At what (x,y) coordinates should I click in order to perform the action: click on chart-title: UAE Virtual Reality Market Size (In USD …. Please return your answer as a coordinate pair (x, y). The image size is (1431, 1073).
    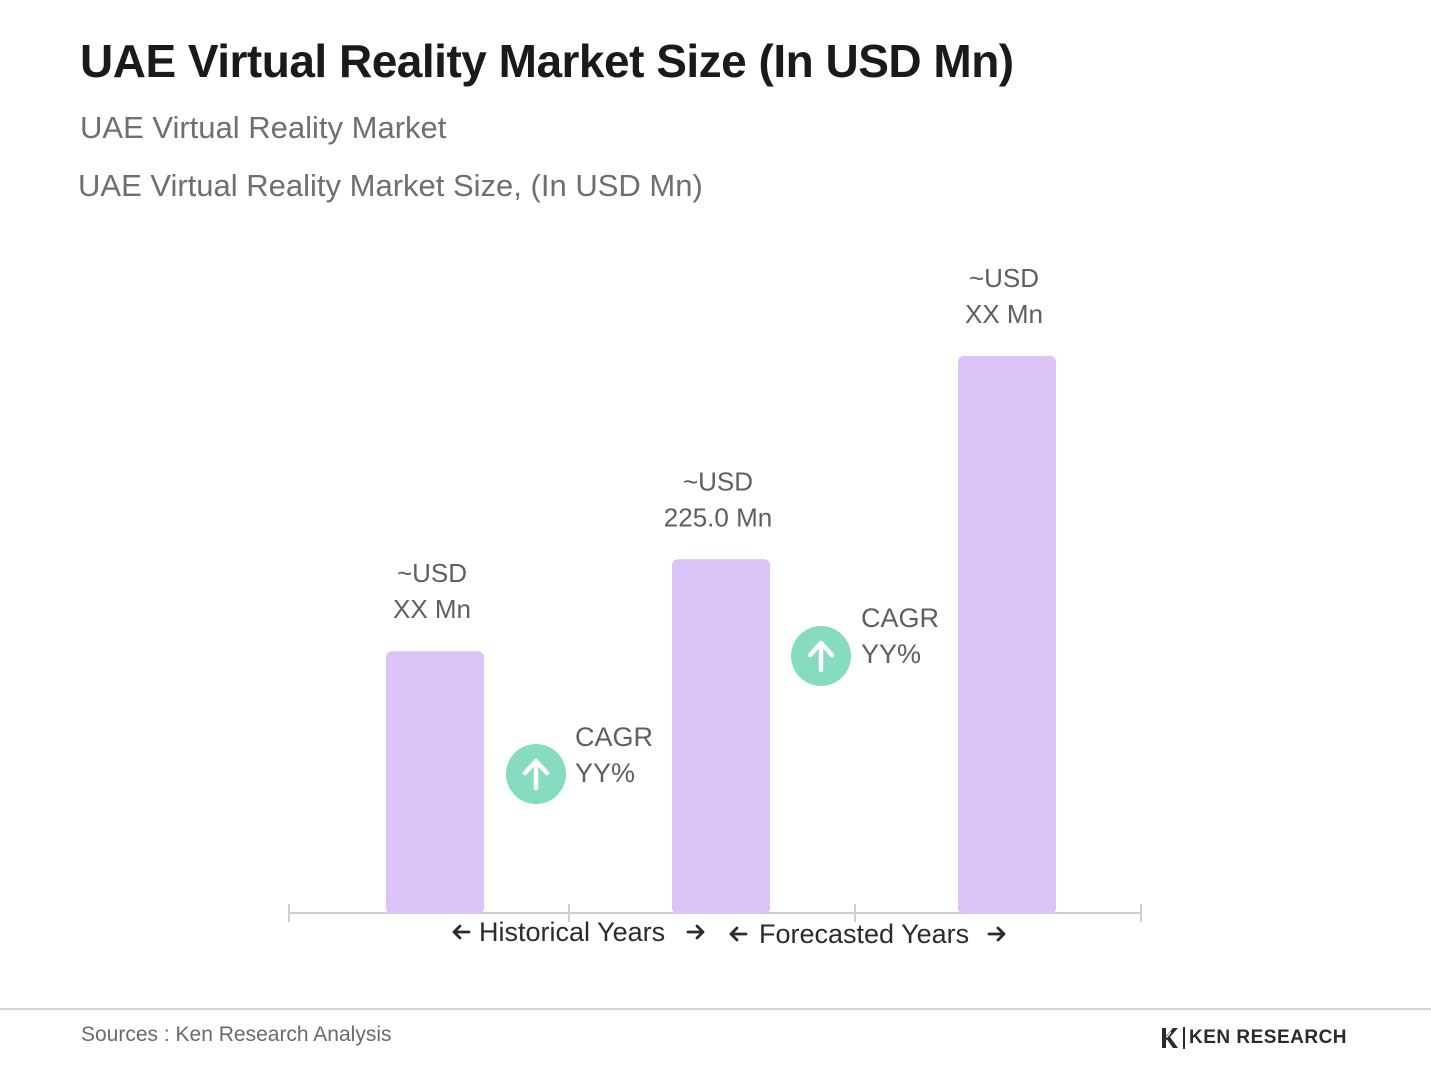
    Looking at the image, I should click on (547, 61).